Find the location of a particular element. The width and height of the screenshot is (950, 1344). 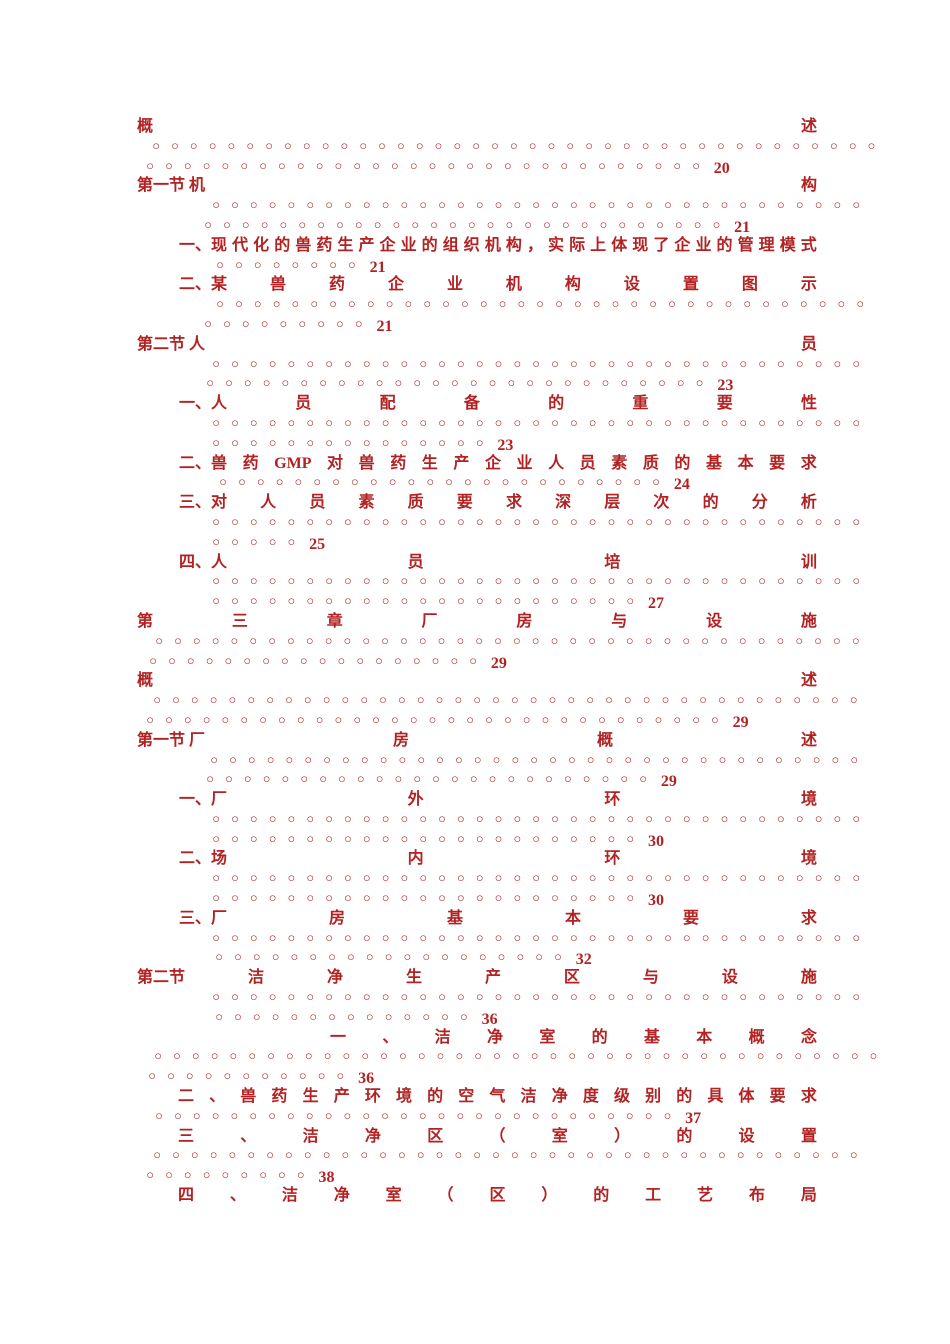

toc-title-token: 式 is located at coordinates (808, 245).